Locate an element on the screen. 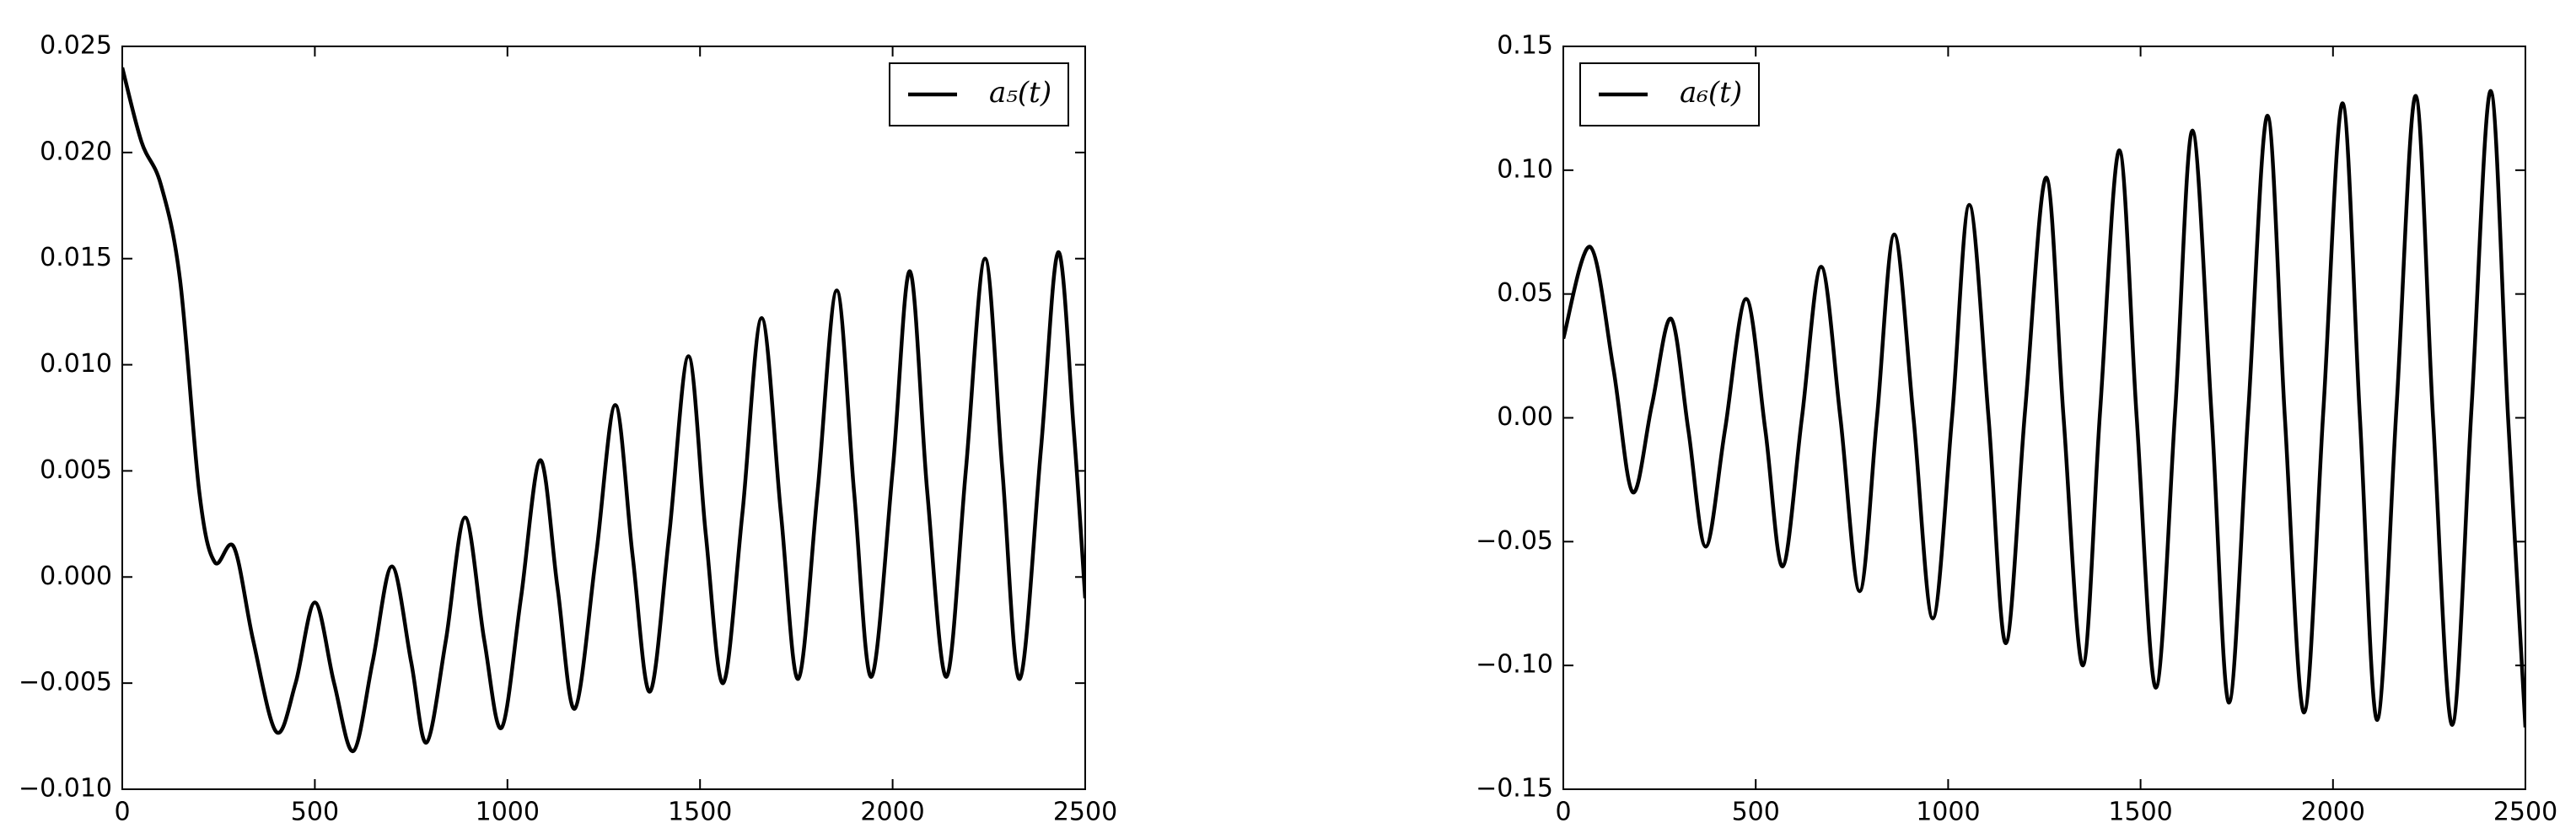  legend-label: a₆(t) is located at coordinates (1711, 93).